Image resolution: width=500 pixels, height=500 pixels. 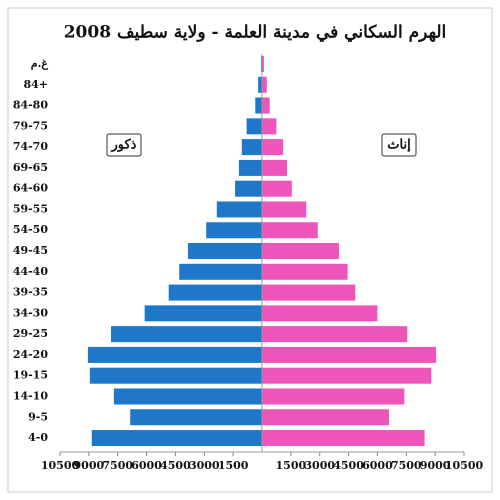 I want to click on y-tick-label: 74-70, so click(x=31, y=146).